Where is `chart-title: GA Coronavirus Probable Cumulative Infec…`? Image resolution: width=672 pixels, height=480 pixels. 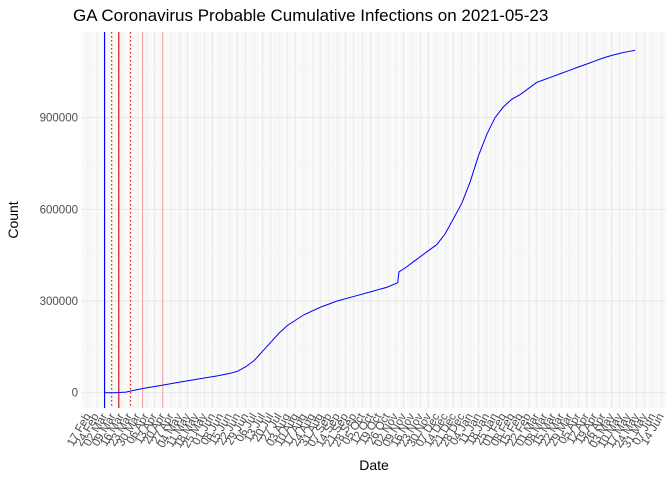 chart-title: GA Coronavirus Probable Cumulative Infec… is located at coordinates (310, 15).